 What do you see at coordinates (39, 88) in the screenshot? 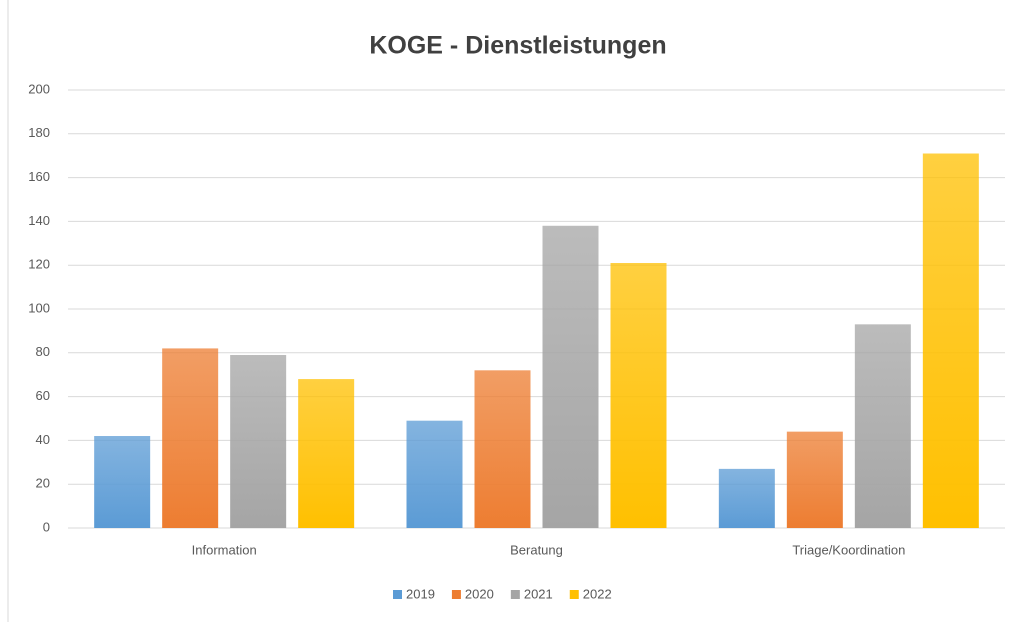
I see `y-tick-label: 200` at bounding box center [39, 88].